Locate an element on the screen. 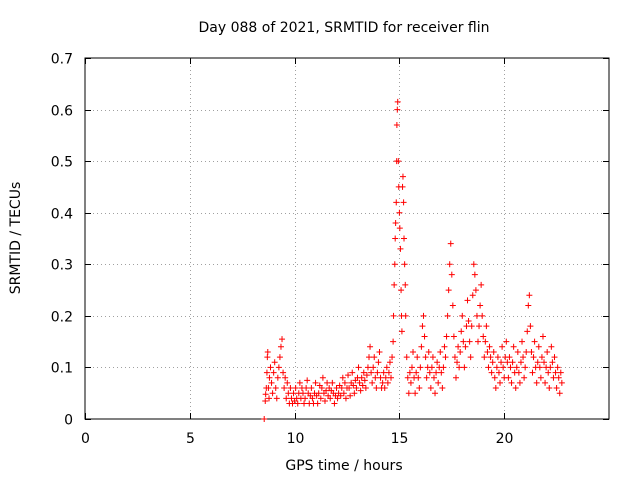 Image resolution: width=640 pixels, height=480 pixels. x-tick-label: 5 is located at coordinates (190, 439).